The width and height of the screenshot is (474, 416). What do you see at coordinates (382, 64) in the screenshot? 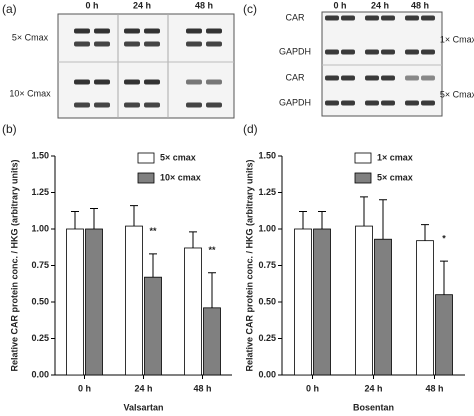
I see `blot-frame` at bounding box center [382, 64].